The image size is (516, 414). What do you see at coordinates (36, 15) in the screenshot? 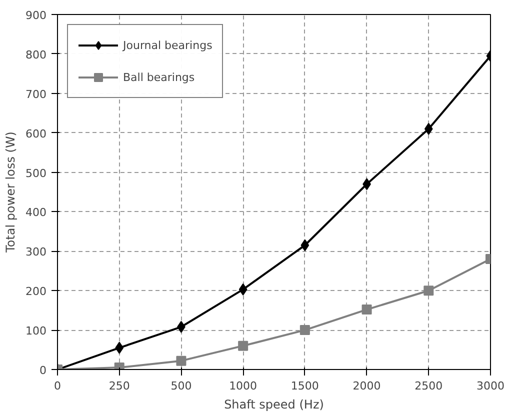
I see `y-tick-label: 900` at bounding box center [36, 15].